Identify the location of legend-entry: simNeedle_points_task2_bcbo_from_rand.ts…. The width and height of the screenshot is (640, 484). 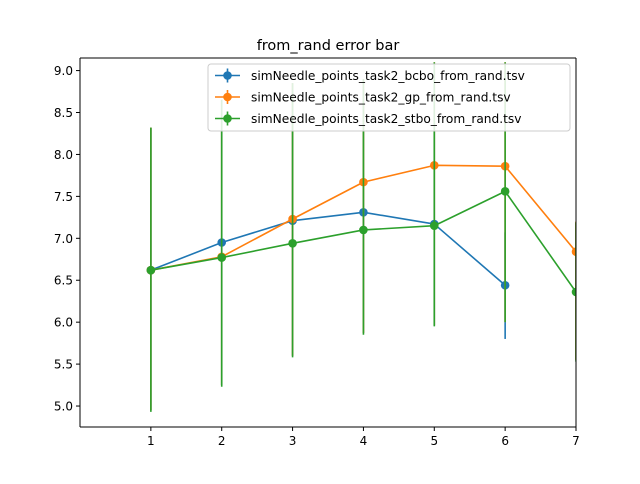
(370, 75).